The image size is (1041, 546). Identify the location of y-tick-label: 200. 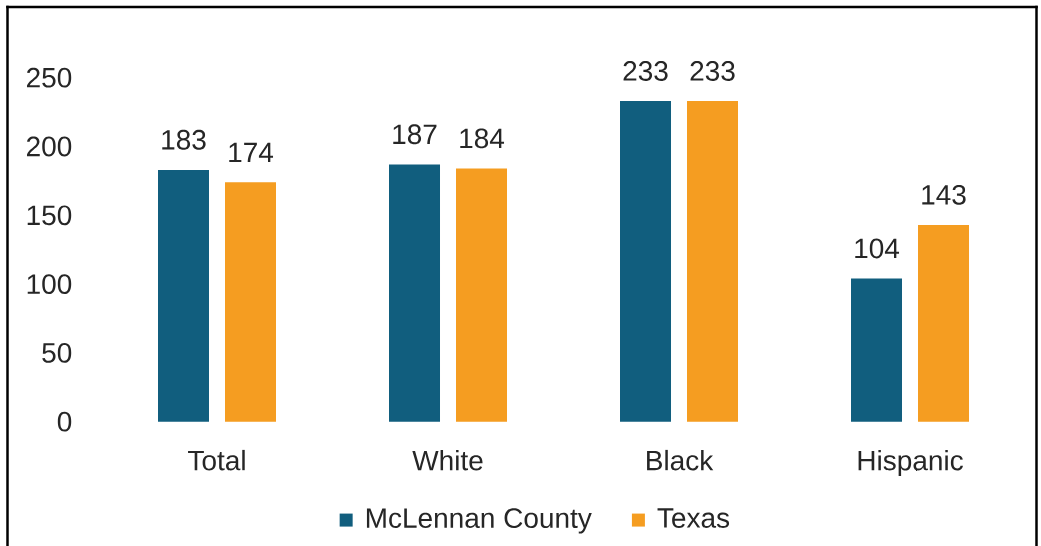
(49, 146).